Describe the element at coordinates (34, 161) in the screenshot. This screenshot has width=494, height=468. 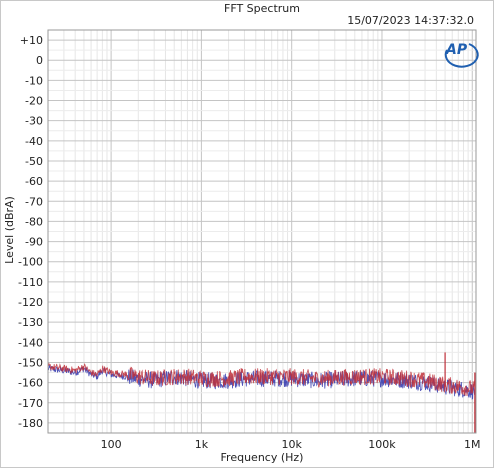
I see `y-tick-label: -50` at that location.